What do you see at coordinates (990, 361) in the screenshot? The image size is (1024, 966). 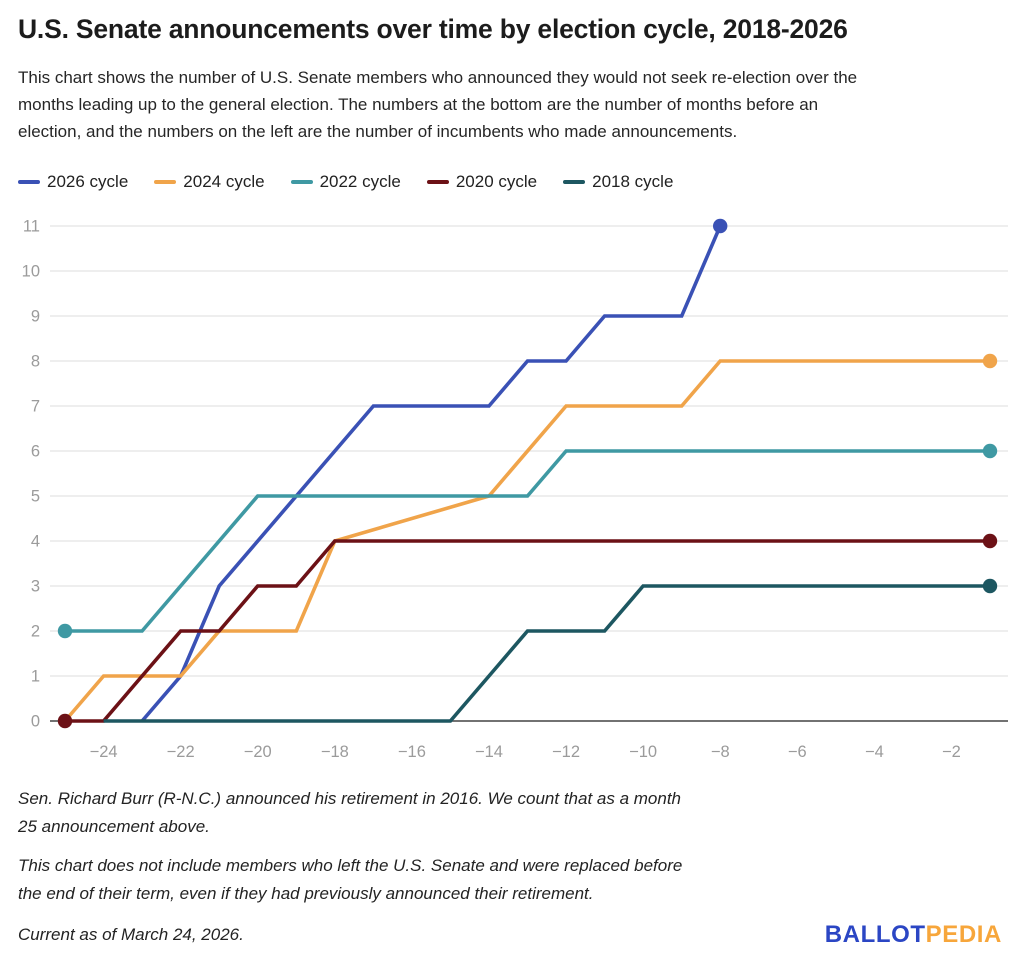 I see `series-marker-2024-cycle-at--1` at bounding box center [990, 361].